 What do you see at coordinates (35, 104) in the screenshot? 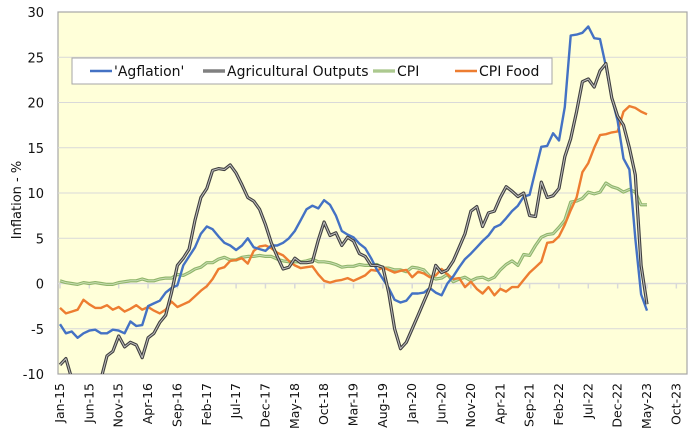
I see `y-tick-label: 20` at bounding box center [35, 104].